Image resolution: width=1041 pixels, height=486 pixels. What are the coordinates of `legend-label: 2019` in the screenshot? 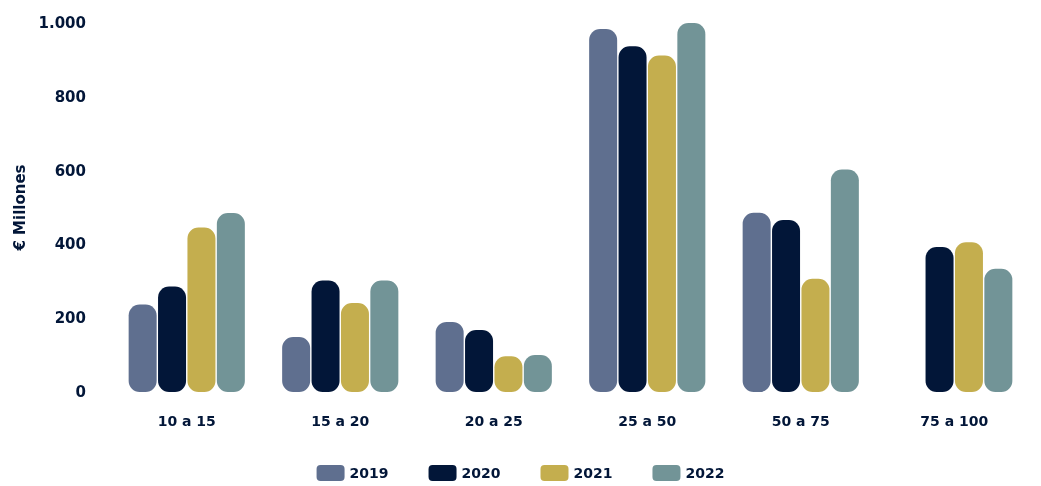 It's located at (369, 473).